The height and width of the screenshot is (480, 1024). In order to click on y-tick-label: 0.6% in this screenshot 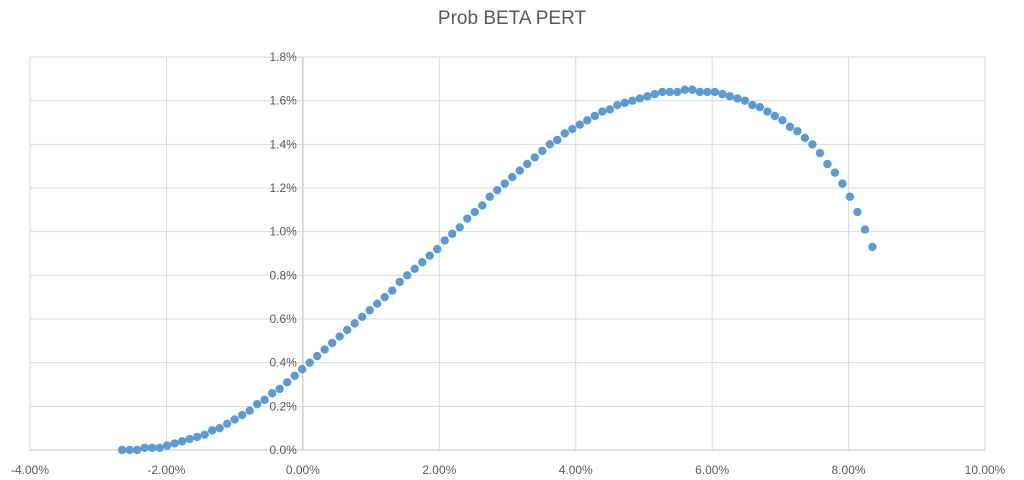, I will do `click(283, 319)`.